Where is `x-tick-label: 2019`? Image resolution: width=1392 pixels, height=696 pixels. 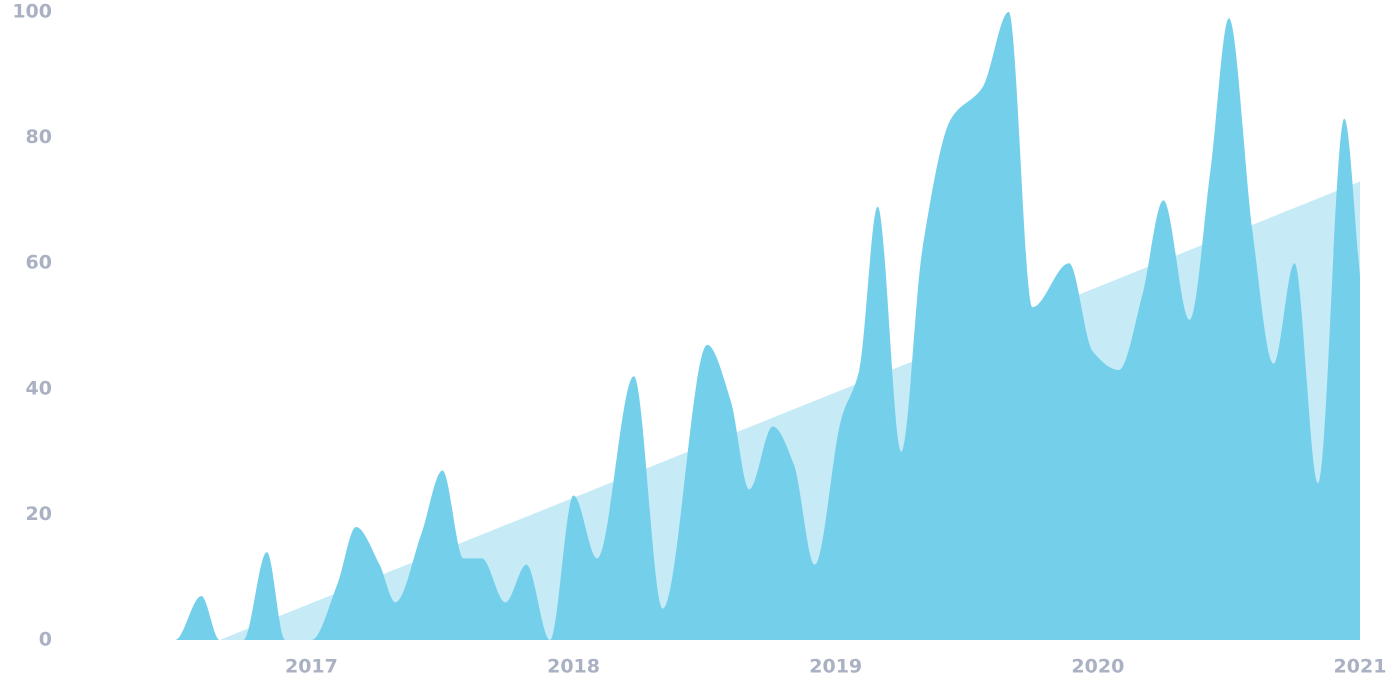 x-tick-label: 2019 is located at coordinates (835, 667).